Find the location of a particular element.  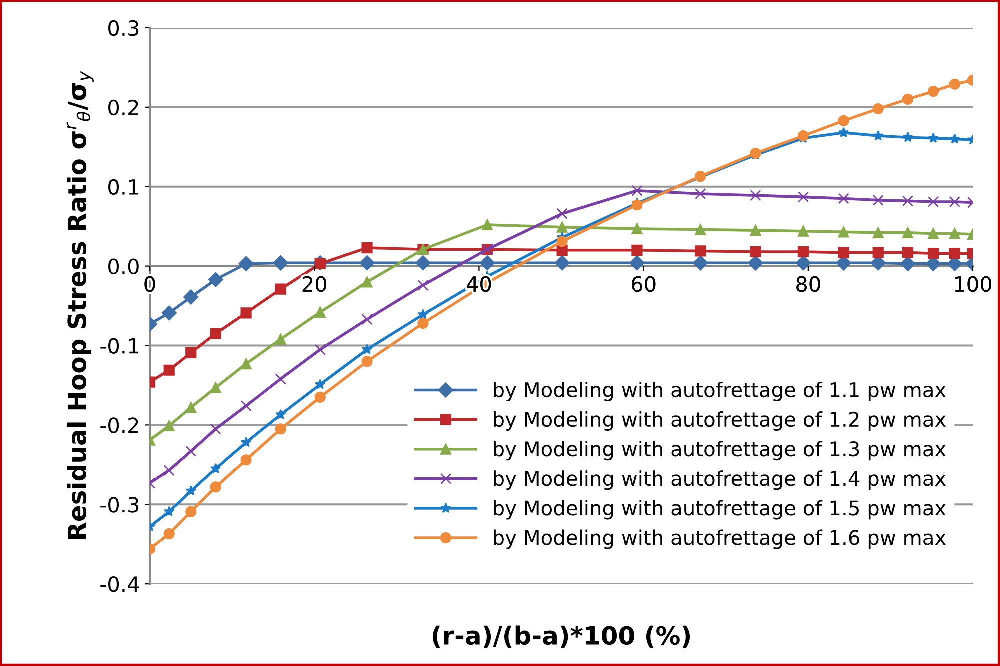

x-tick-label: 80 is located at coordinates (808, 284).